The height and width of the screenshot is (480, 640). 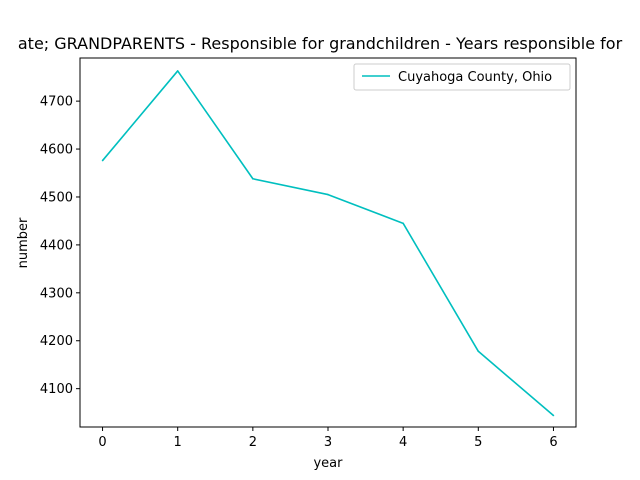 What do you see at coordinates (56, 197) in the screenshot?
I see `y-tick-label: 4500` at bounding box center [56, 197].